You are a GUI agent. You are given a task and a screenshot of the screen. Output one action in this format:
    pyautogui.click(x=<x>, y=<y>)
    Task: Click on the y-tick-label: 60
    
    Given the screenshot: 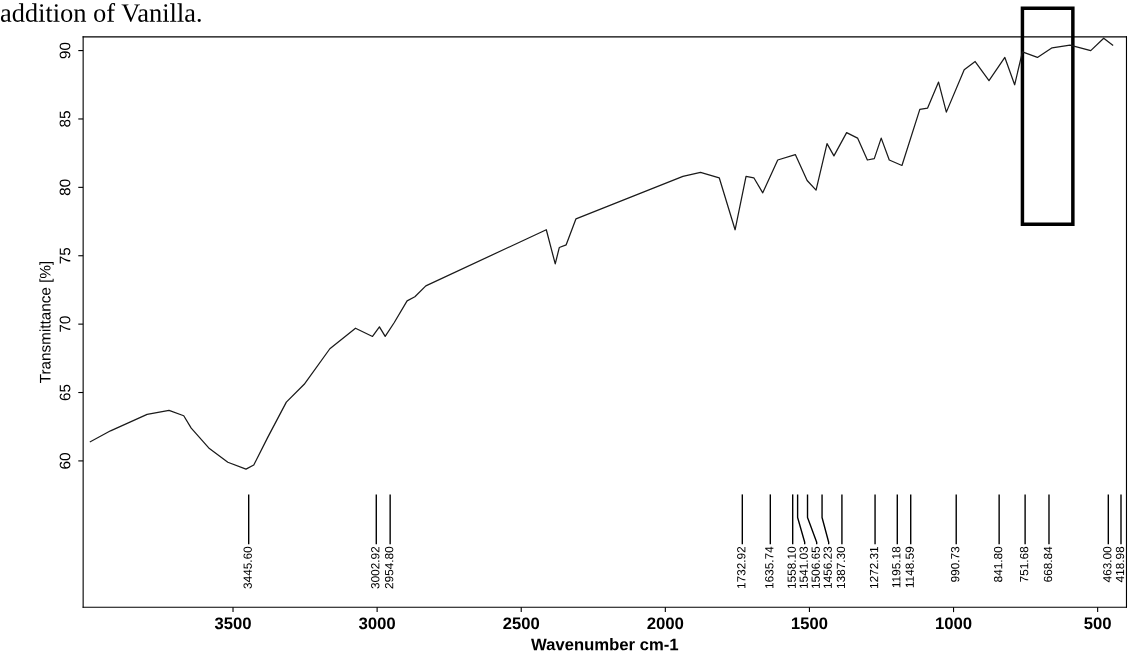 What is the action you would take?
    pyautogui.click(x=65, y=461)
    